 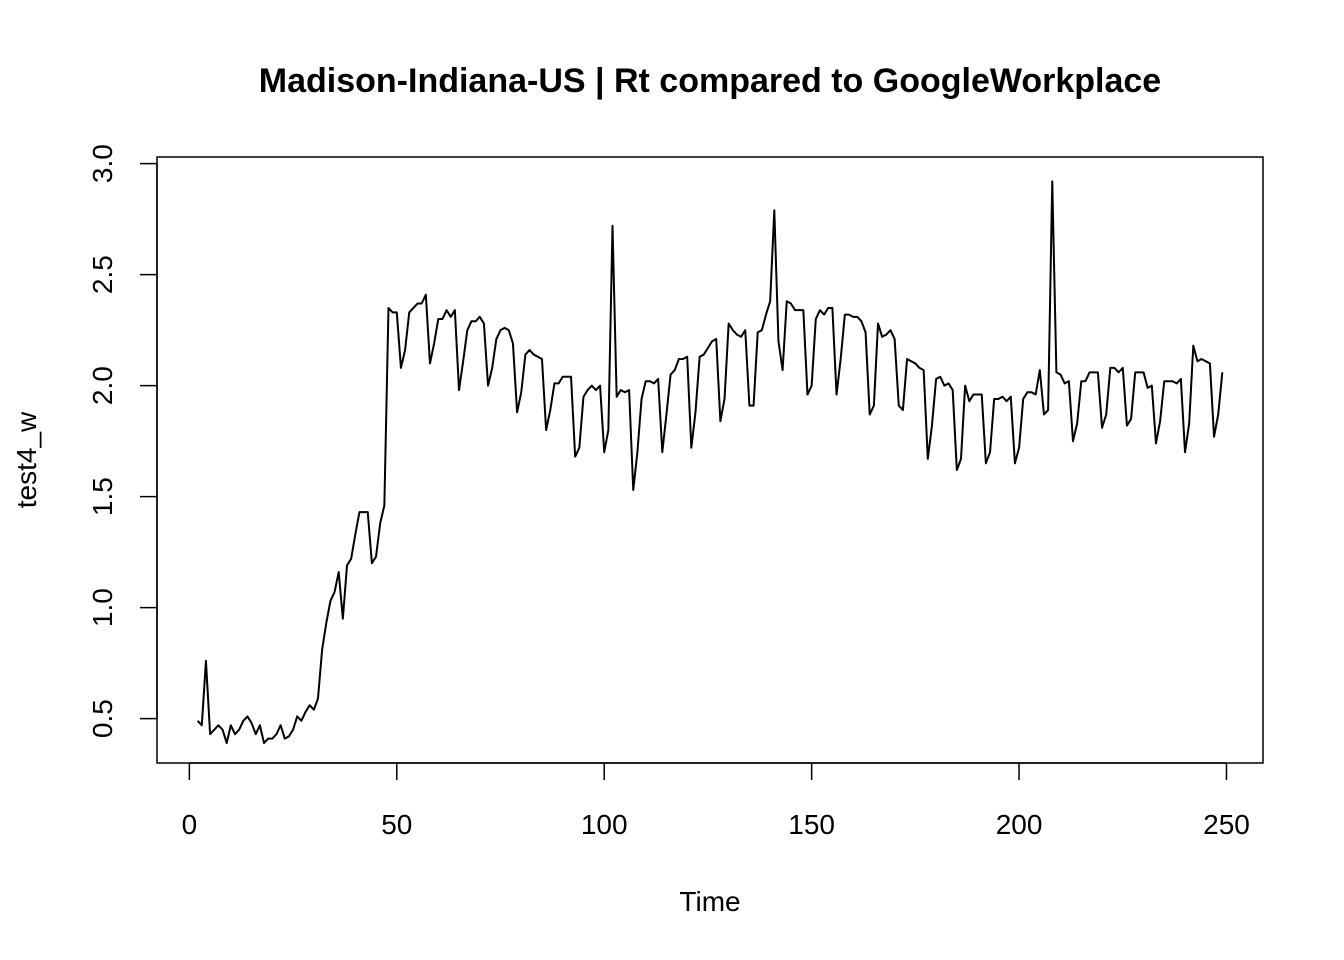 What do you see at coordinates (102, 496) in the screenshot?
I see `y-tick-label: 1.5` at bounding box center [102, 496].